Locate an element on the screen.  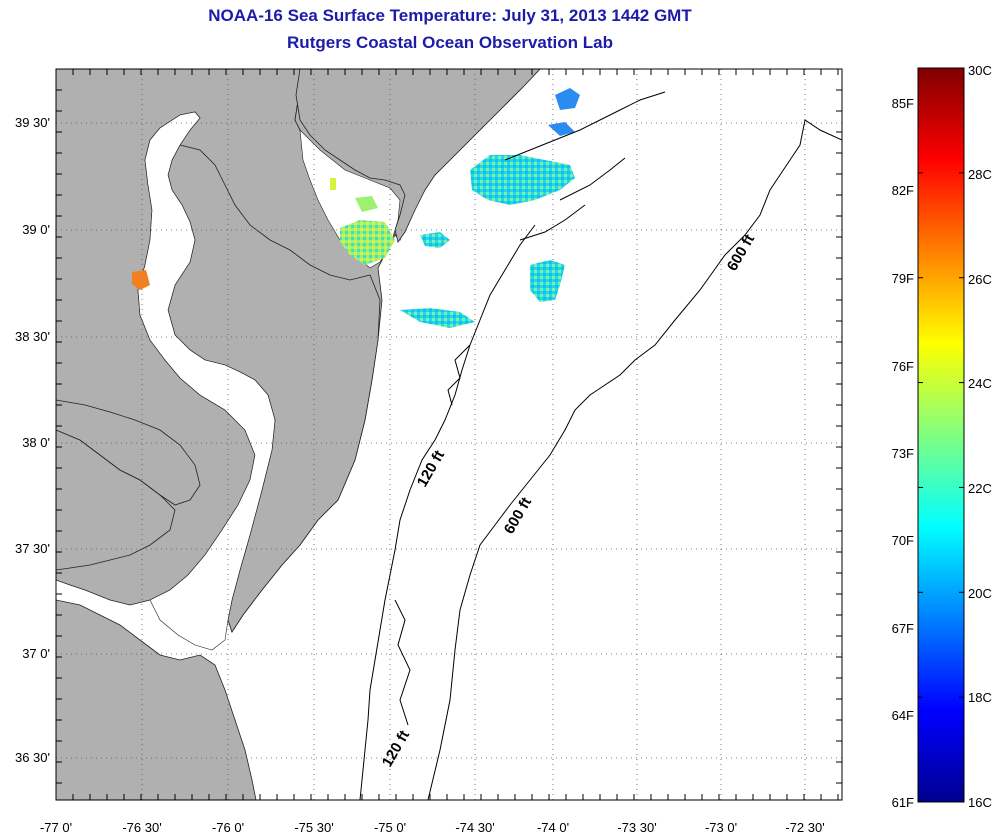
lon-label: -73 0' is located at coordinates (721, 827).